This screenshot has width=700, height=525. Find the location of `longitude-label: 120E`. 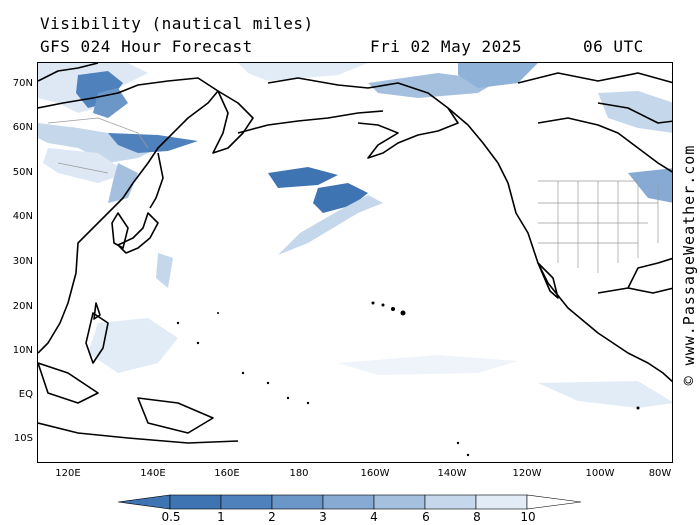

longitude-label: 120E is located at coordinates (68, 473).